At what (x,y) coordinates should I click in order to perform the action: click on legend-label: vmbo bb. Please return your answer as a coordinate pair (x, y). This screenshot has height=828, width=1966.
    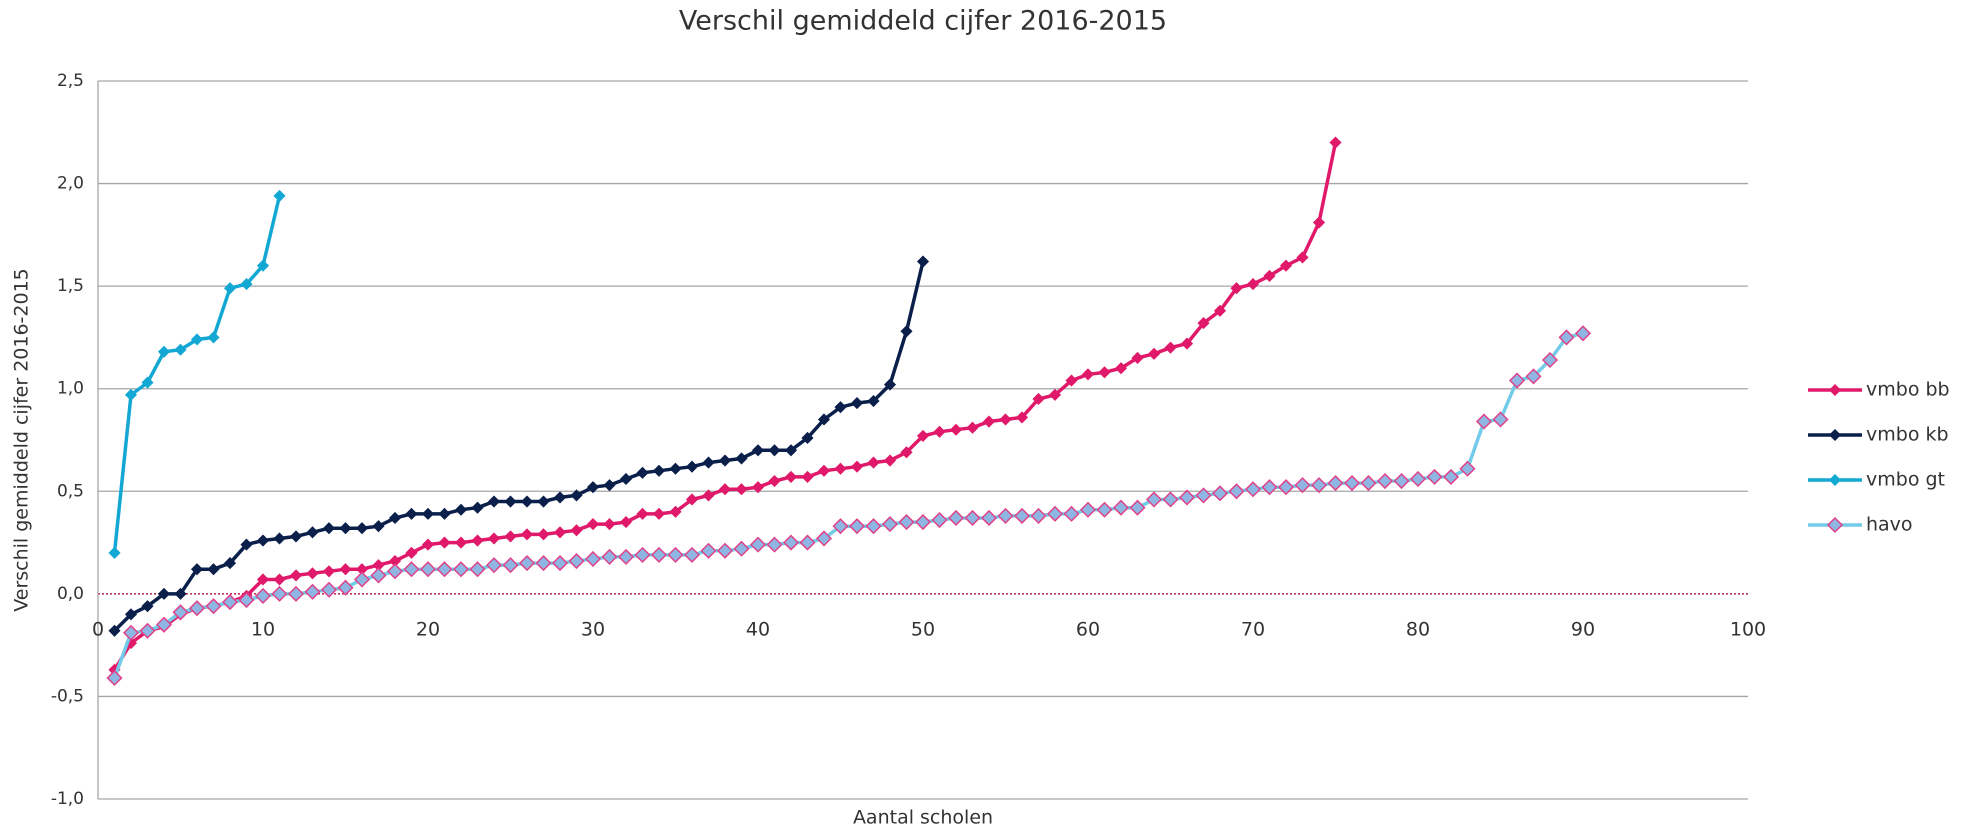
    Looking at the image, I should click on (1908, 390).